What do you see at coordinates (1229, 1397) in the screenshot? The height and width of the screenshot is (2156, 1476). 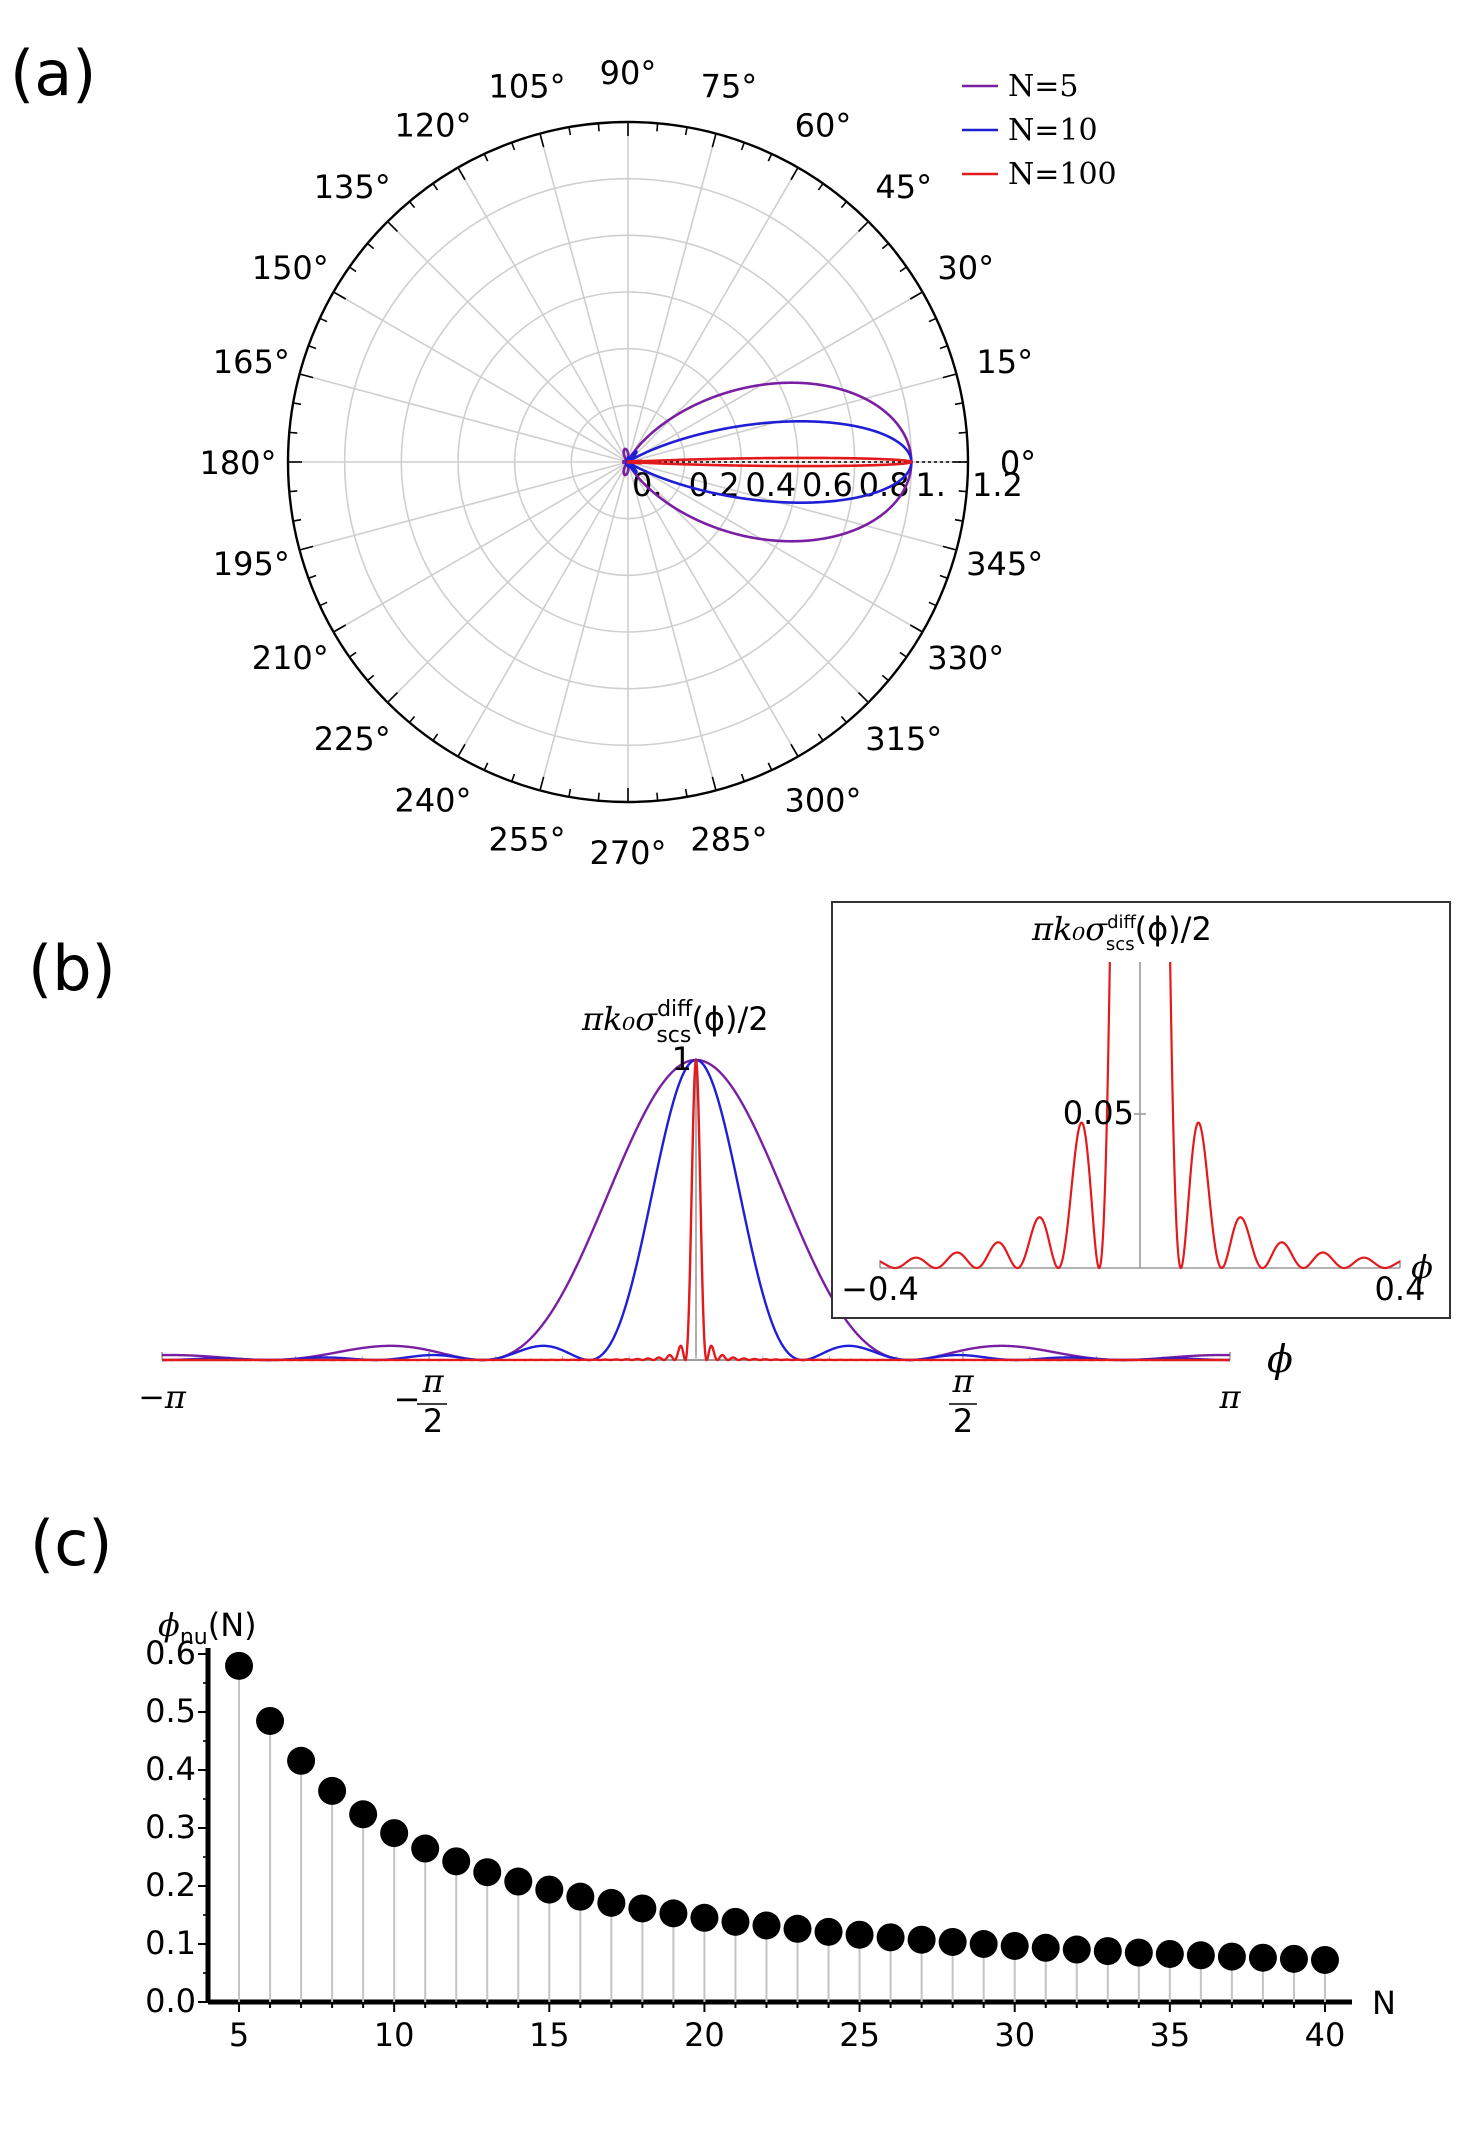 I see `b-x-tick-label: π` at bounding box center [1229, 1397].